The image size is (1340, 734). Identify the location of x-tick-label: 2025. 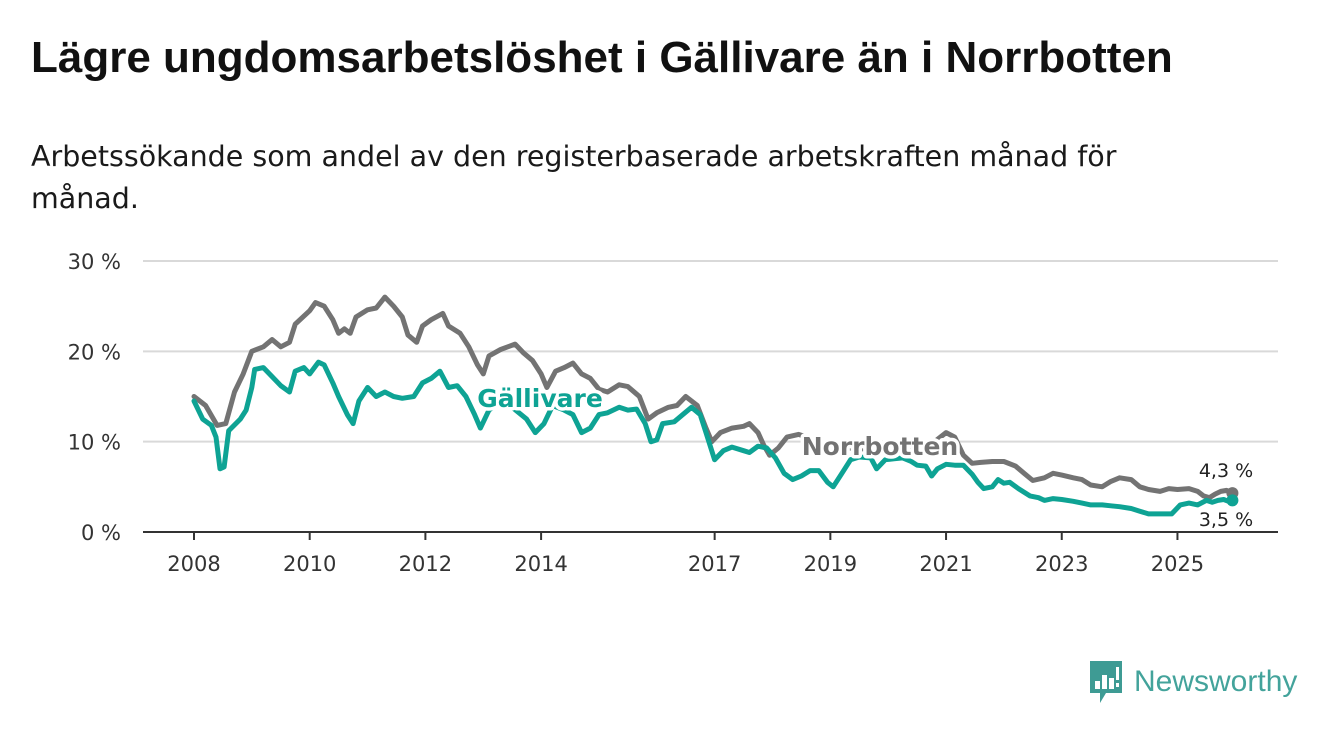
(1177, 564).